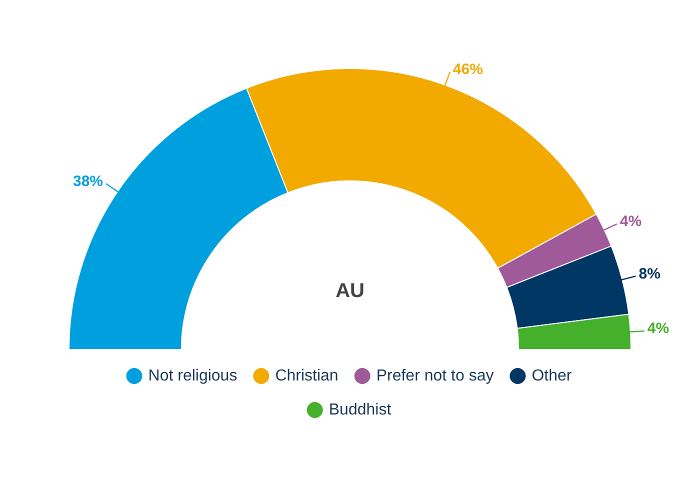 Image resolution: width=700 pixels, height=503 pixels. What do you see at coordinates (350, 291) in the screenshot?
I see `text: AU` at bounding box center [350, 291].